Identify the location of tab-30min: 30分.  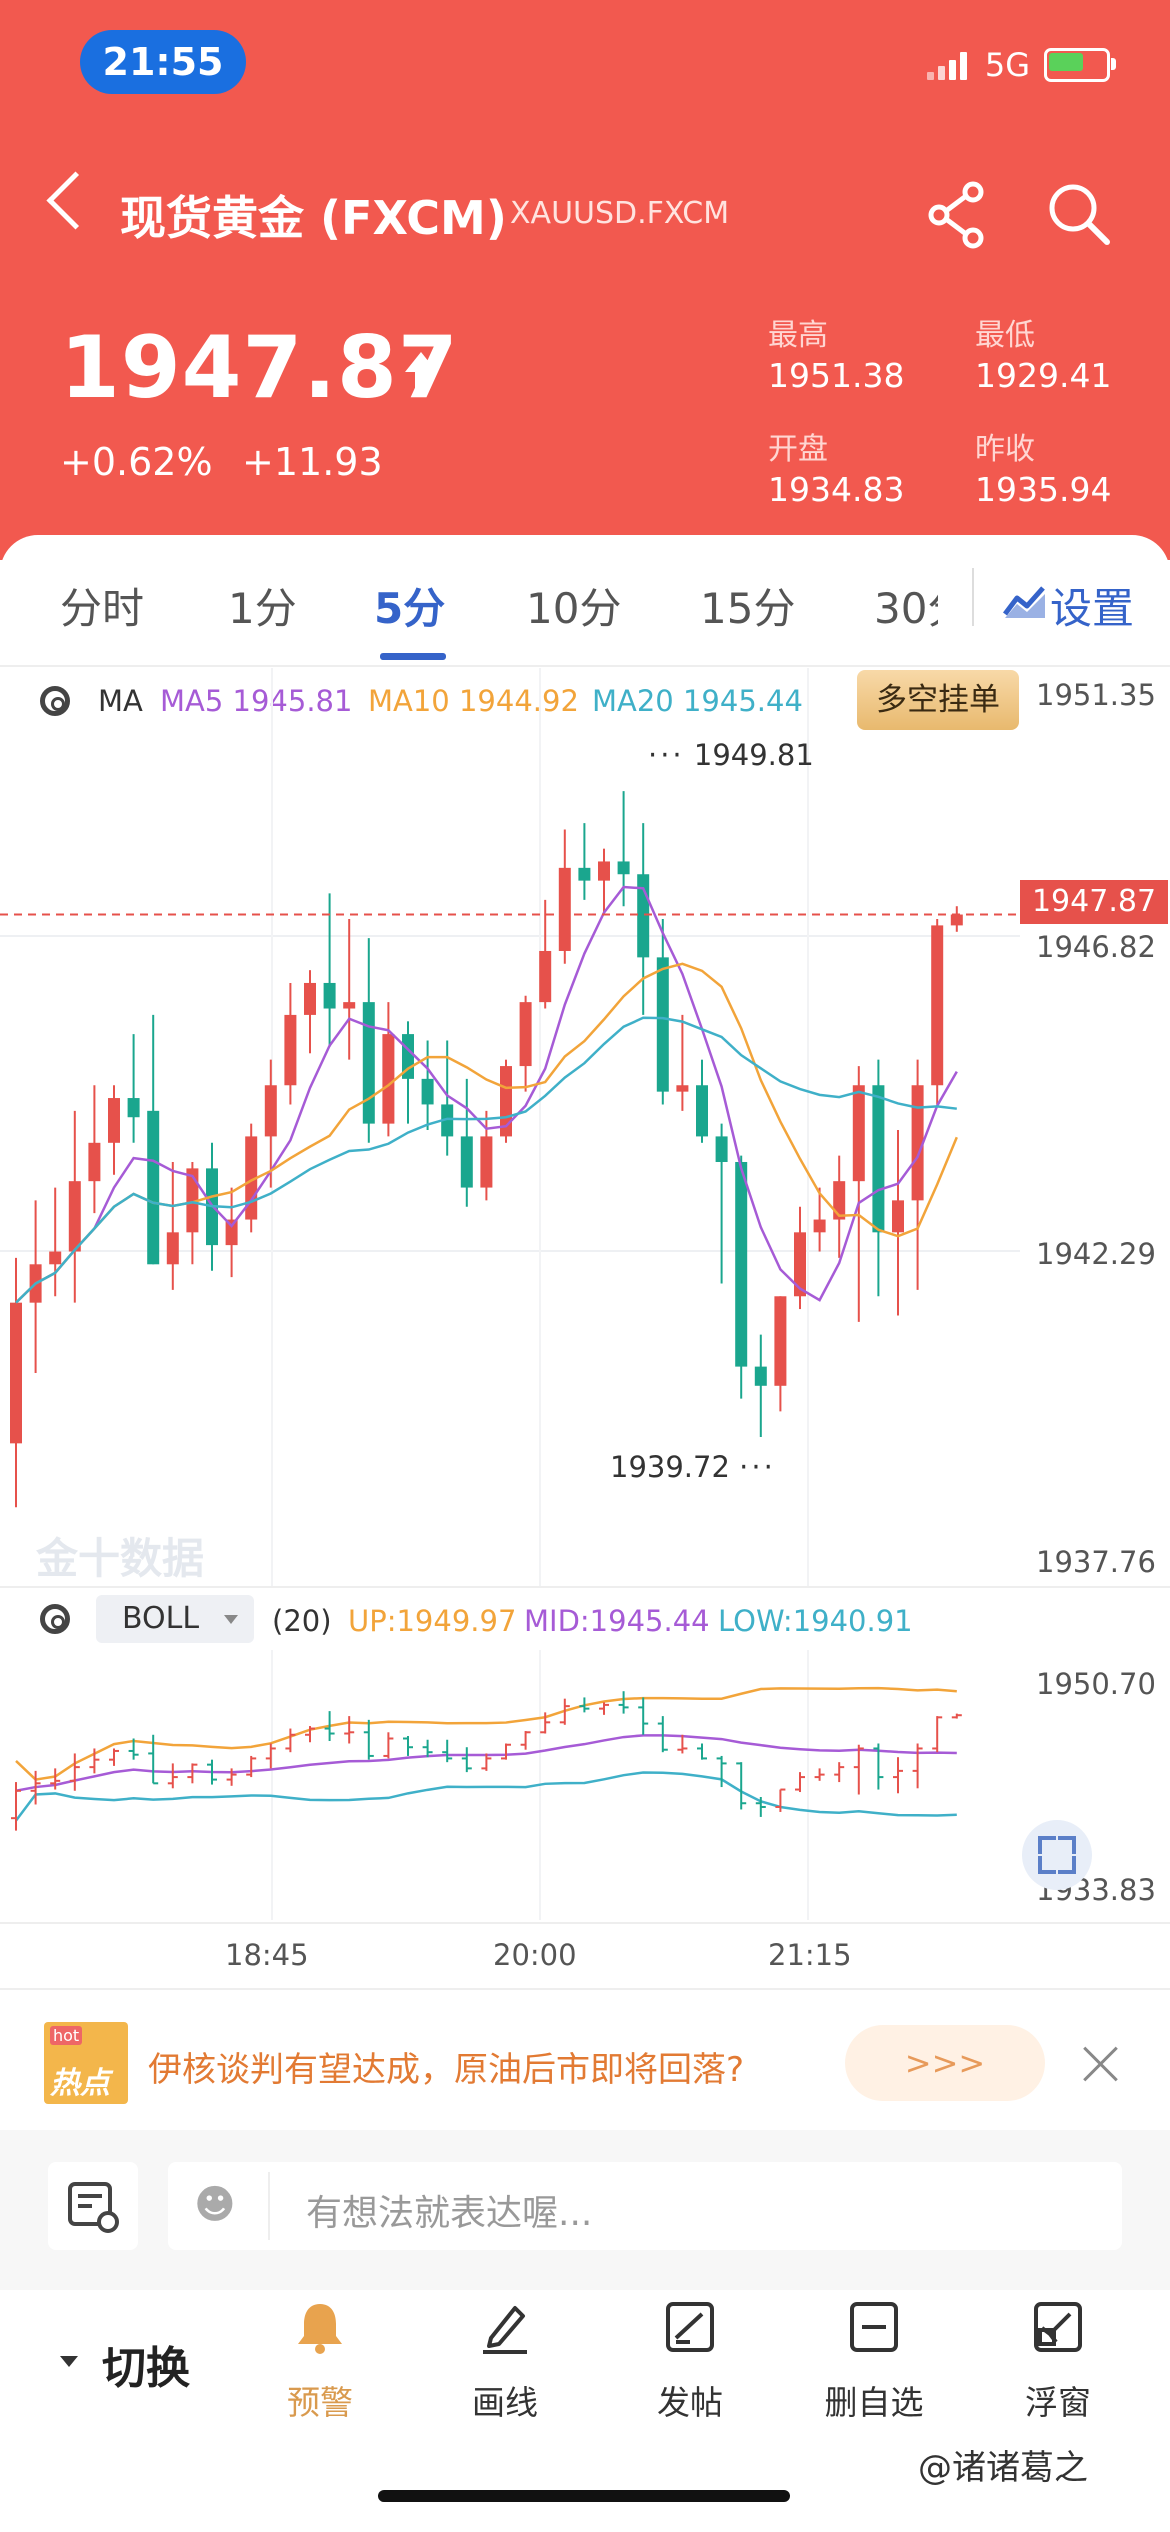
(906, 608).